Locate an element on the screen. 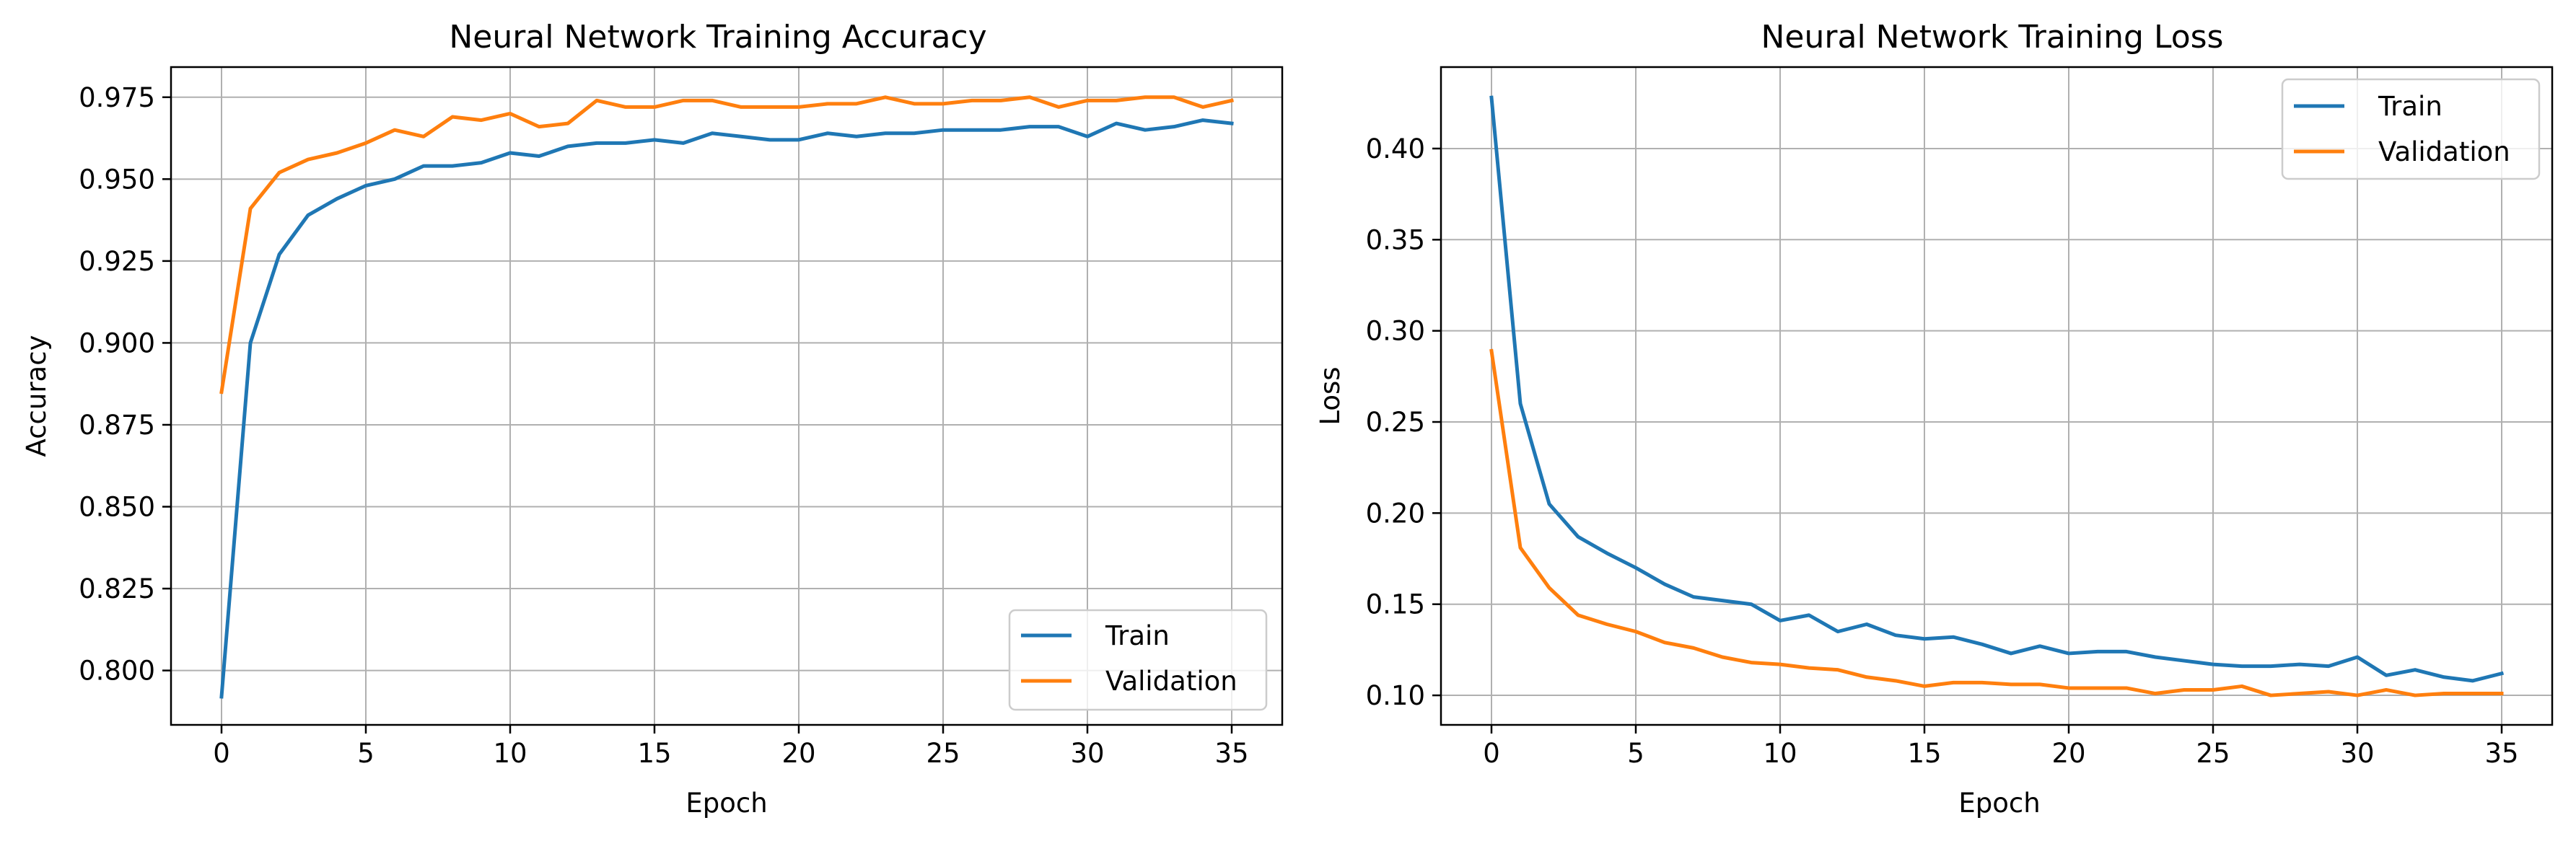 The image size is (2576, 841). accuracy-y-tick-label: 0.875 is located at coordinates (117, 425).